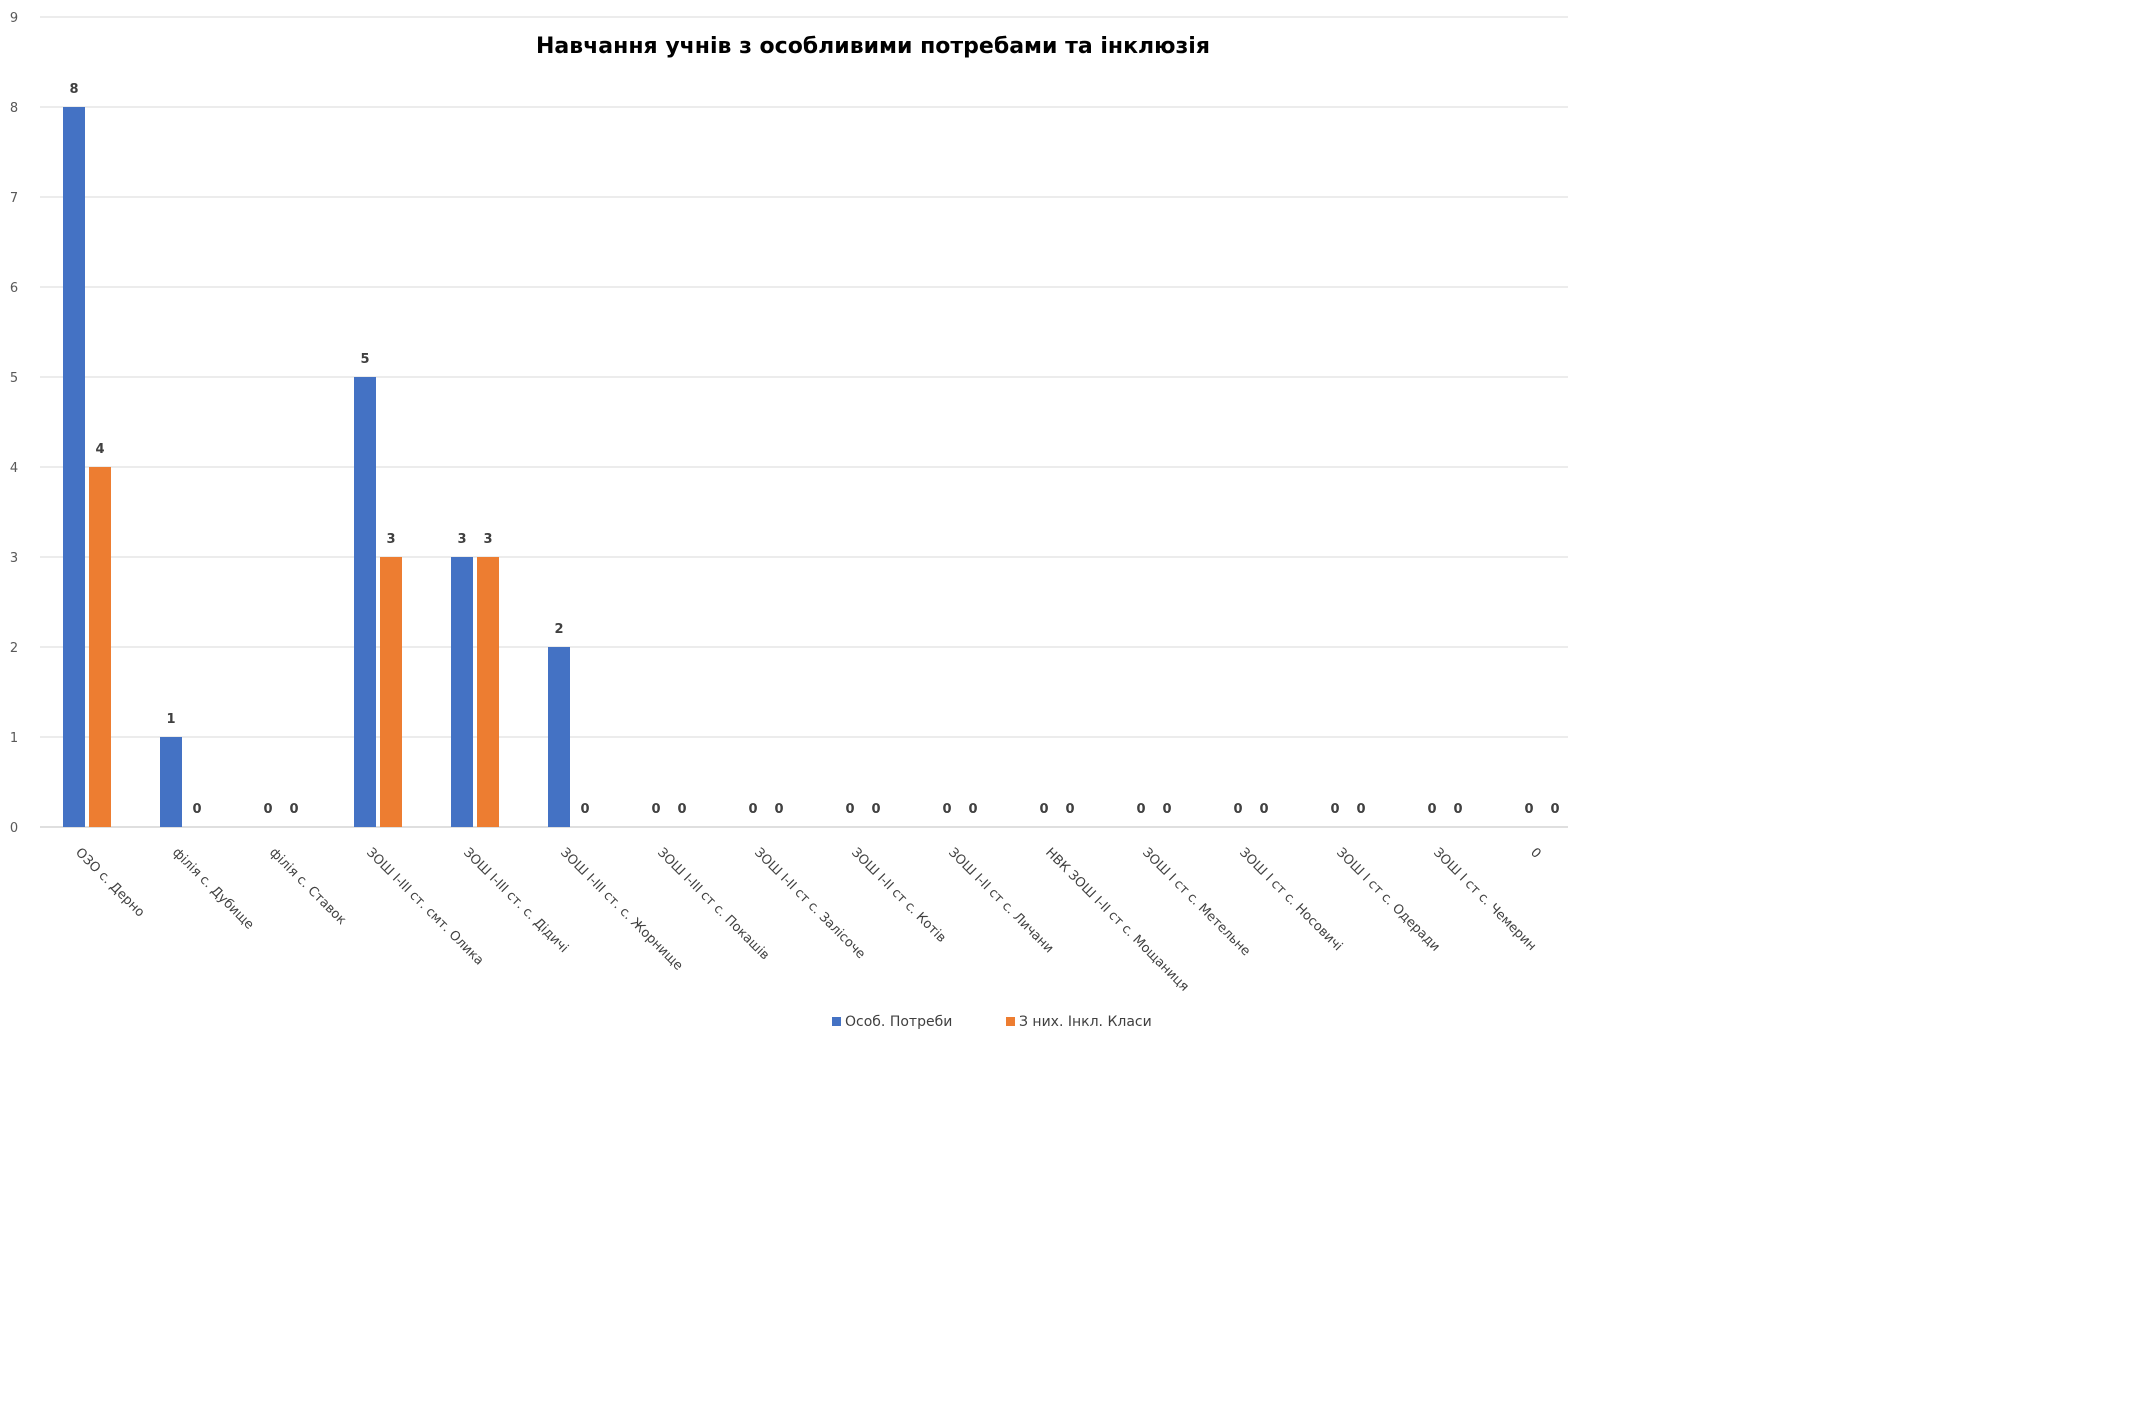 This screenshot has height=1411, width=2136. What do you see at coordinates (14, 738) in the screenshot?
I see `y-tick-label: 1` at bounding box center [14, 738].